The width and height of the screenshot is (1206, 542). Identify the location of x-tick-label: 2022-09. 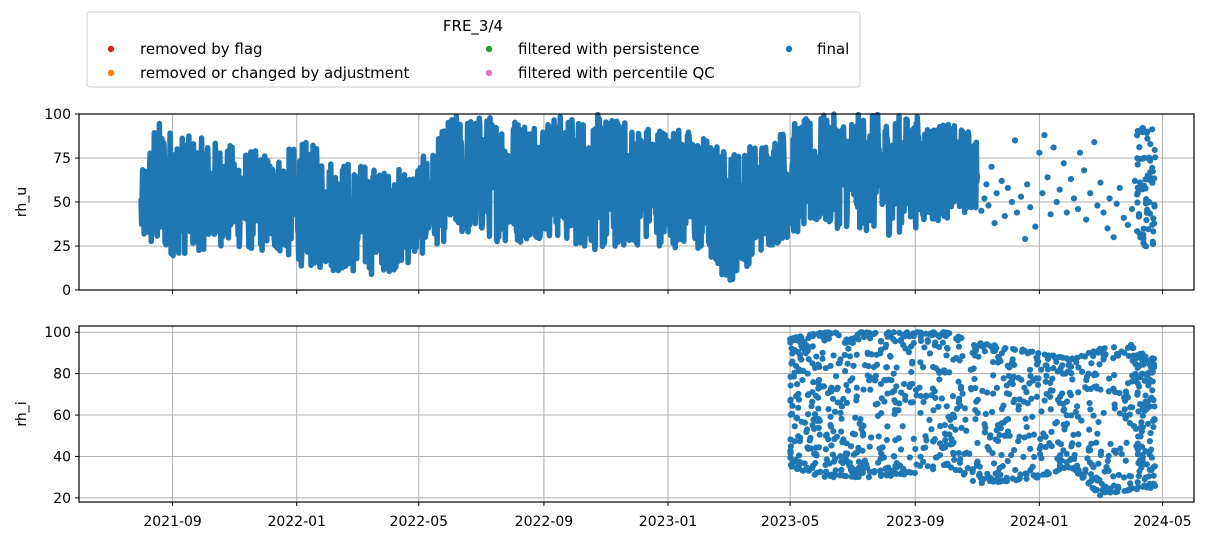
(544, 522).